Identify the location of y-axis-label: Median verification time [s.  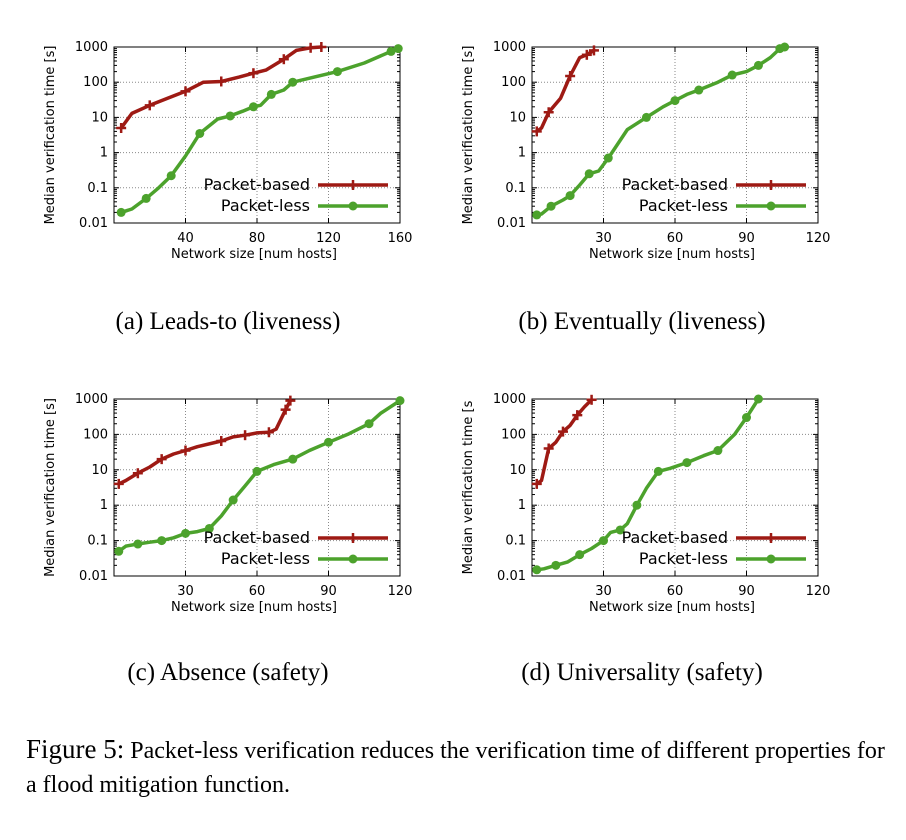
(468, 487).